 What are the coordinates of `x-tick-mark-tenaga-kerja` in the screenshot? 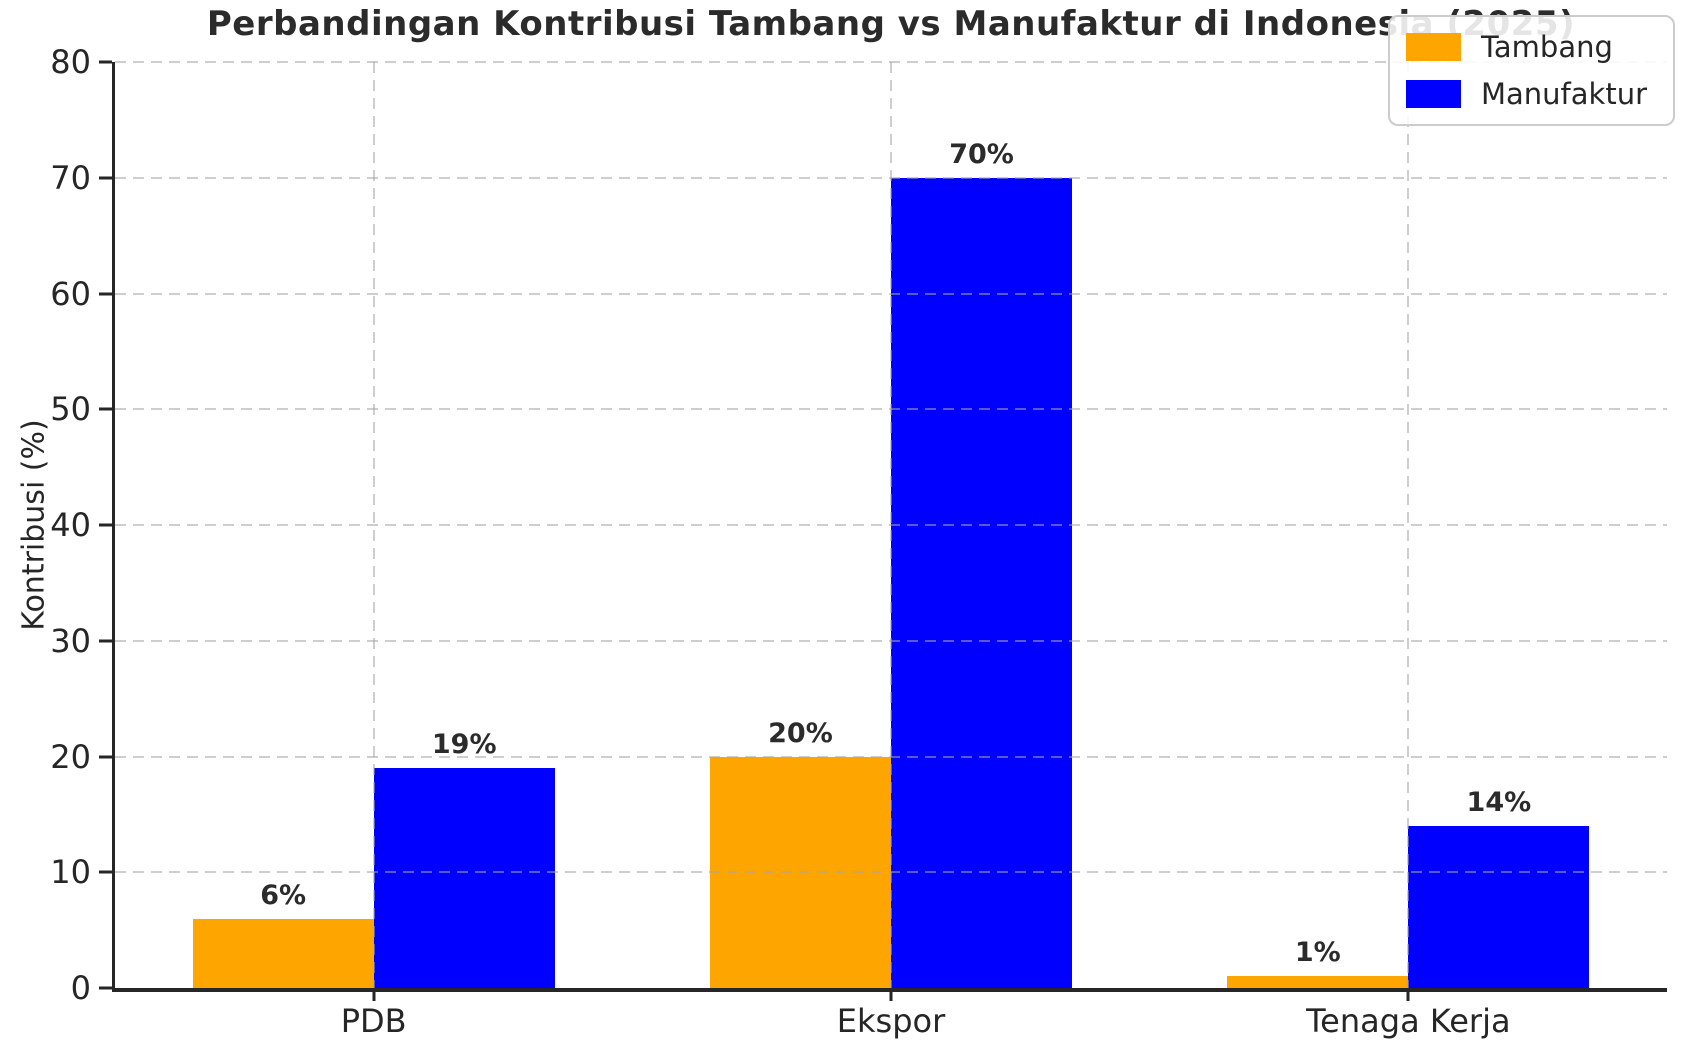 It's located at (1408, 996).